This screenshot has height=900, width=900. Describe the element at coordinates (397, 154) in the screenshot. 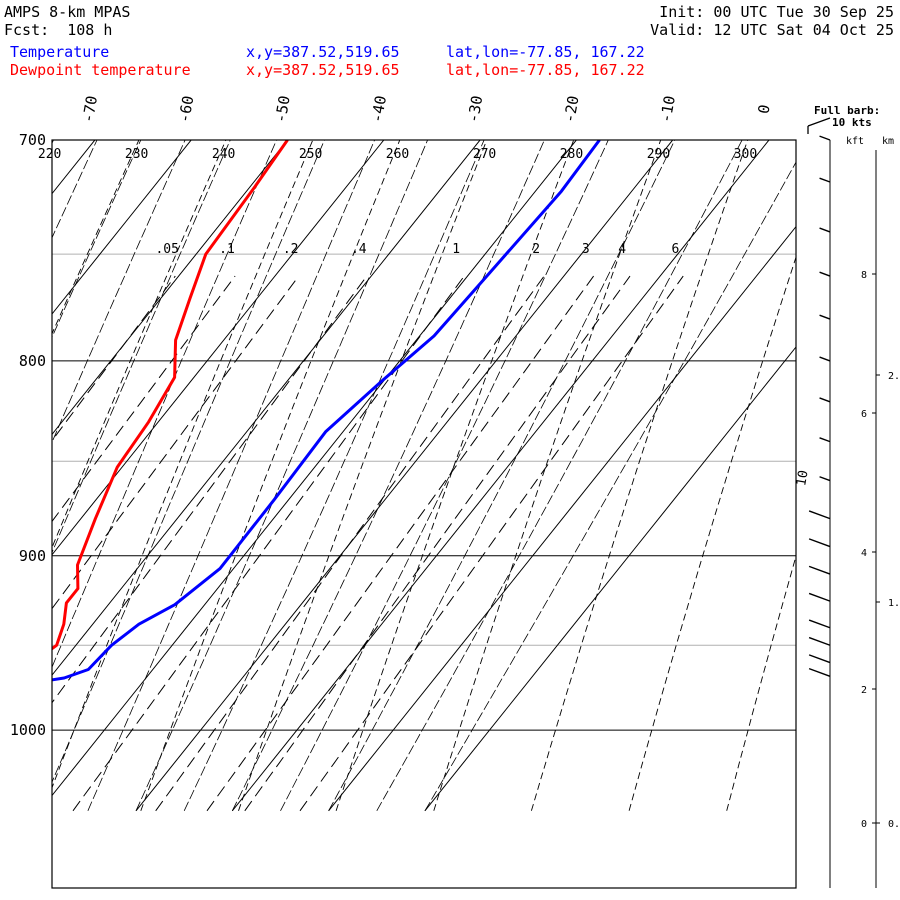

I see `theta-label-260: 260` at that location.